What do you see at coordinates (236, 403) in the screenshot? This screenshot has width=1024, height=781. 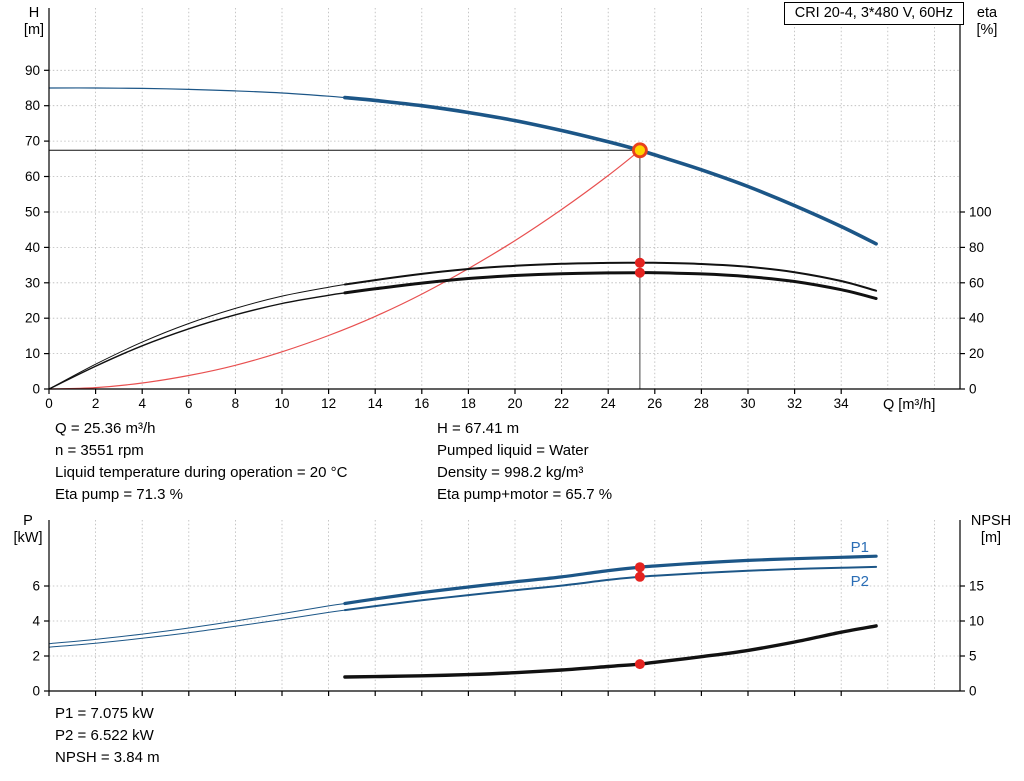 I see `x-tick-label: 8` at bounding box center [236, 403].